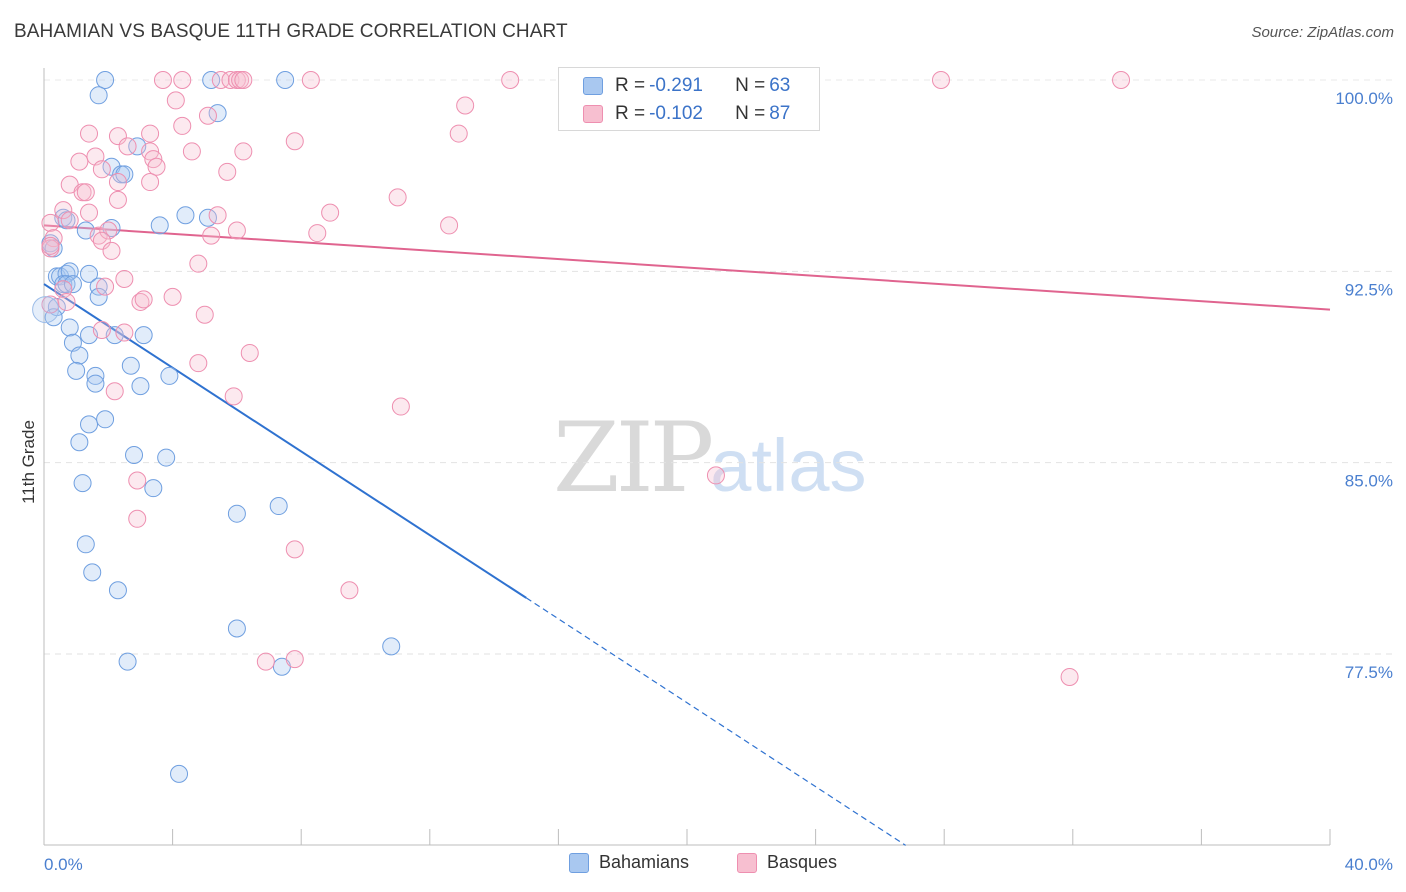 This screenshot has width=1406, height=892. I want to click on watermark-zip: ZIP, so click(633, 458).